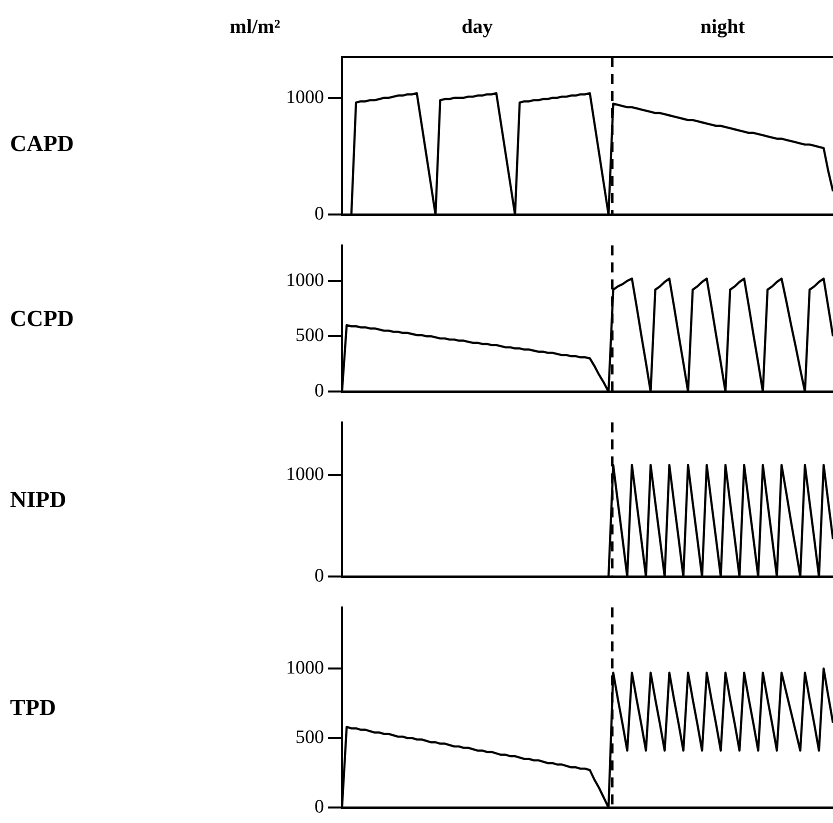 Image resolution: width=833 pixels, height=823 pixels. I want to click on chart-title: ml/m², so click(255, 27).